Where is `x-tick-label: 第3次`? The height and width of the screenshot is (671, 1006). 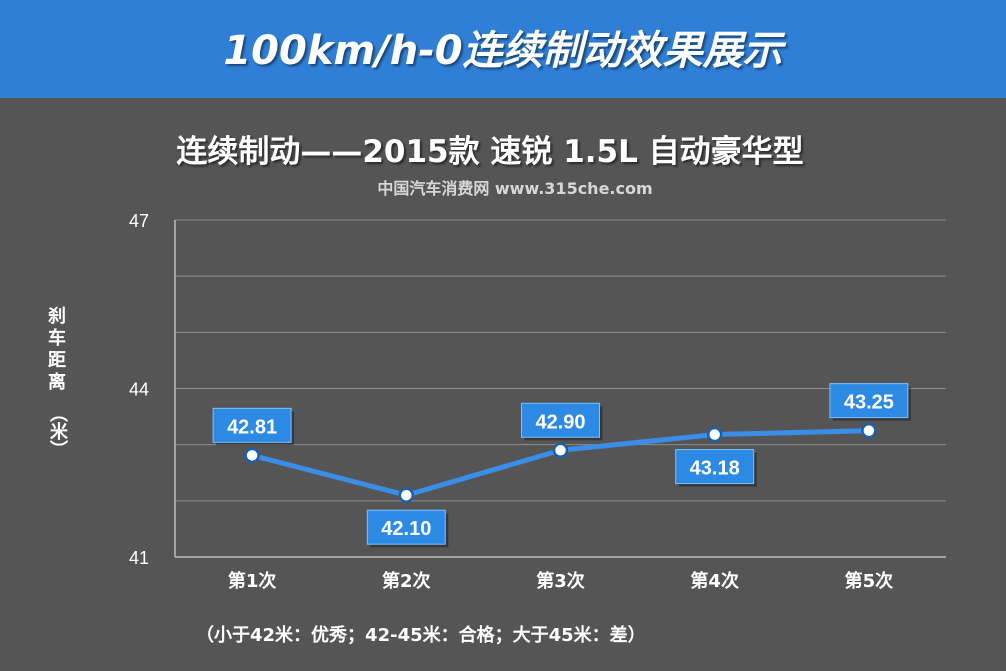 x-tick-label: 第3次 is located at coordinates (560, 581).